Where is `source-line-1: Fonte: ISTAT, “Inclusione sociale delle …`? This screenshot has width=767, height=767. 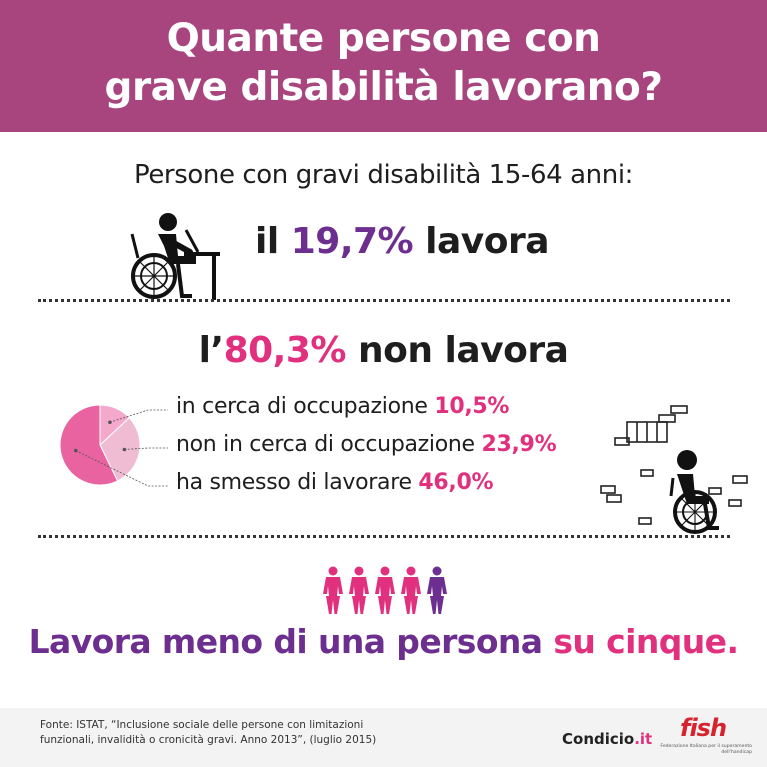
source-line-1: Fonte: ISTAT, “Inclusione sociale delle … is located at coordinates (202, 725).